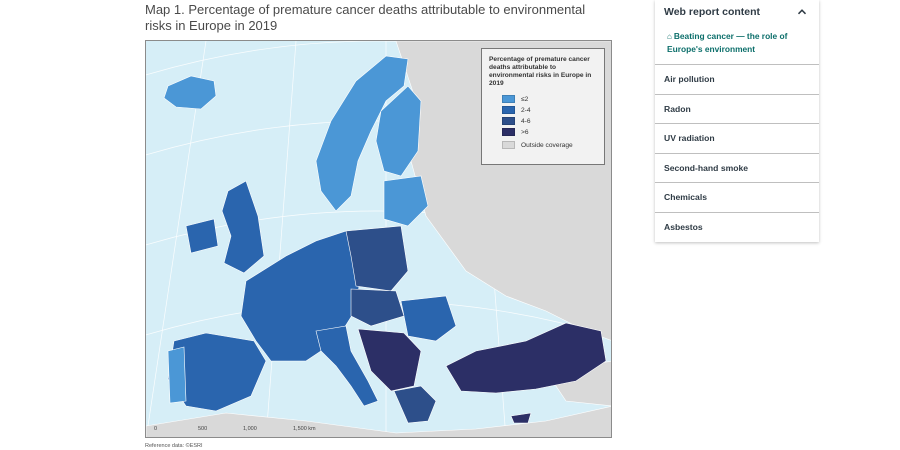 This screenshot has height=450, width=900. What do you see at coordinates (737, 228) in the screenshot?
I see `nav-item-asbestos: Asbestos` at bounding box center [737, 228].